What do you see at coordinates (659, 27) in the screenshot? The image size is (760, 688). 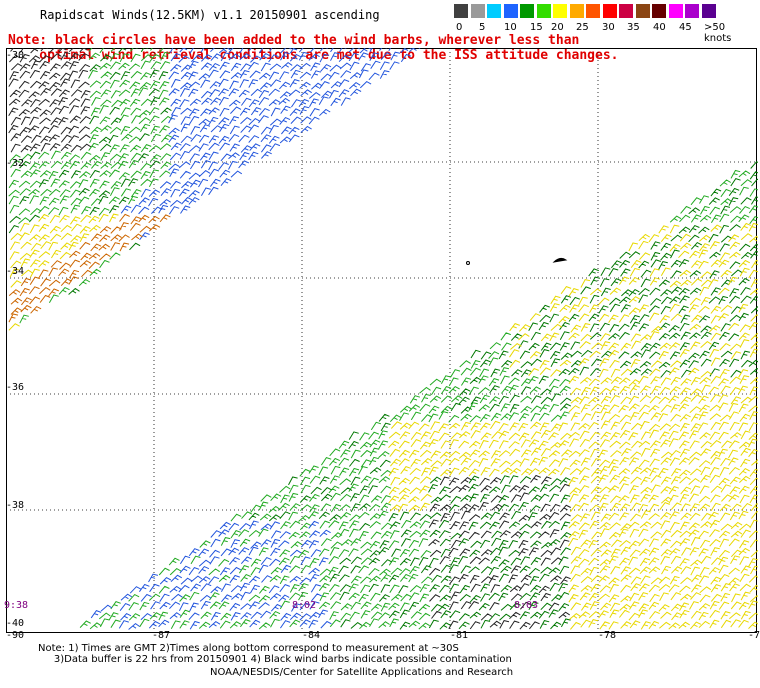 I see `scale-label: 40` at bounding box center [659, 27].